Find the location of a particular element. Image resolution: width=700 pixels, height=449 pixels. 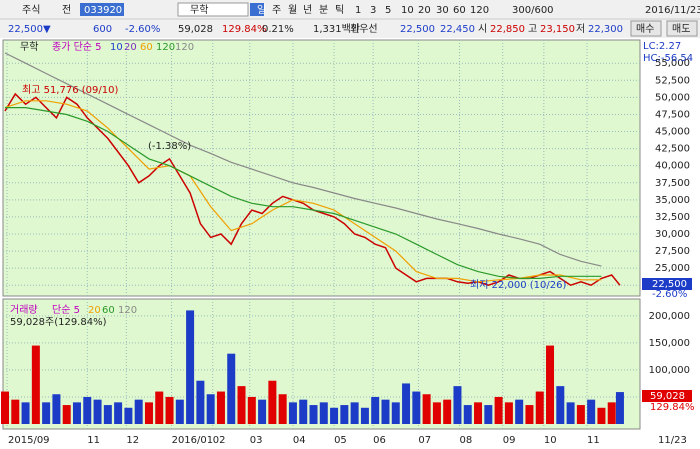

side-label: -2.60% is located at coordinates (669, 294).